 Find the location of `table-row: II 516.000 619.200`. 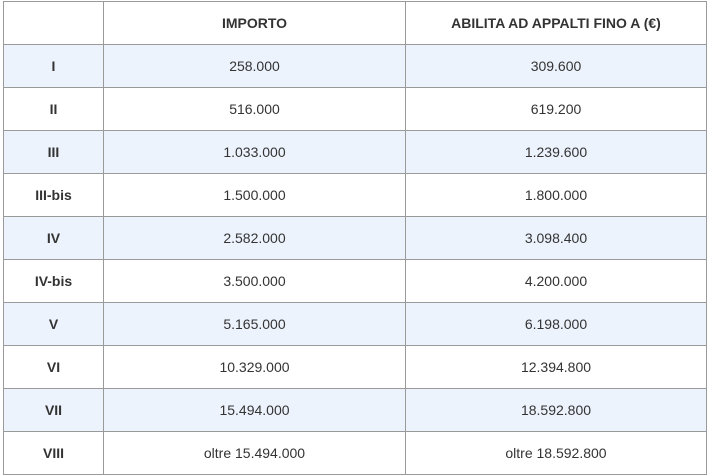

table-row: II 516.000 619.200 is located at coordinates (355, 109).